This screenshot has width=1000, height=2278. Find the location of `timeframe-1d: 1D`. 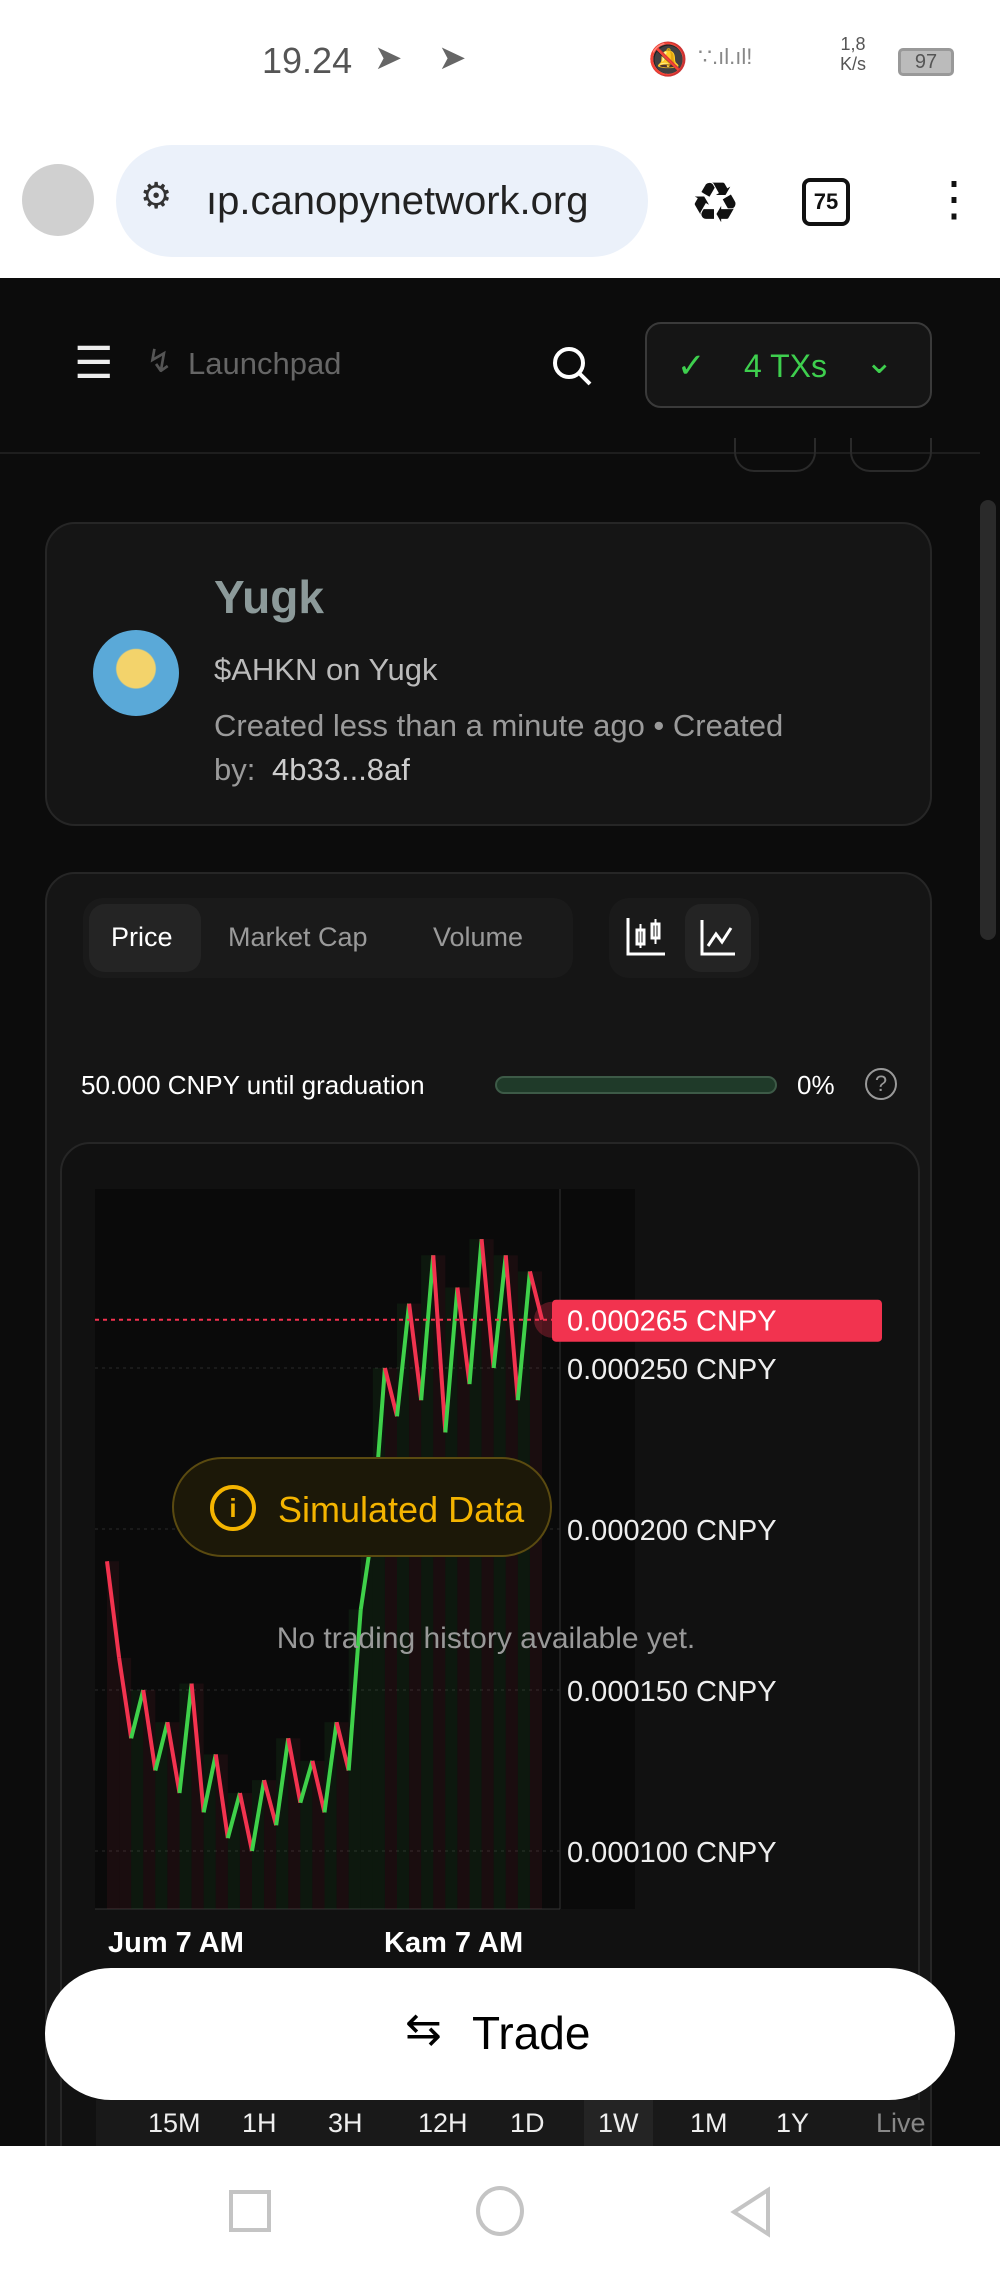

timeframe-1d: 1D is located at coordinates (527, 2123).